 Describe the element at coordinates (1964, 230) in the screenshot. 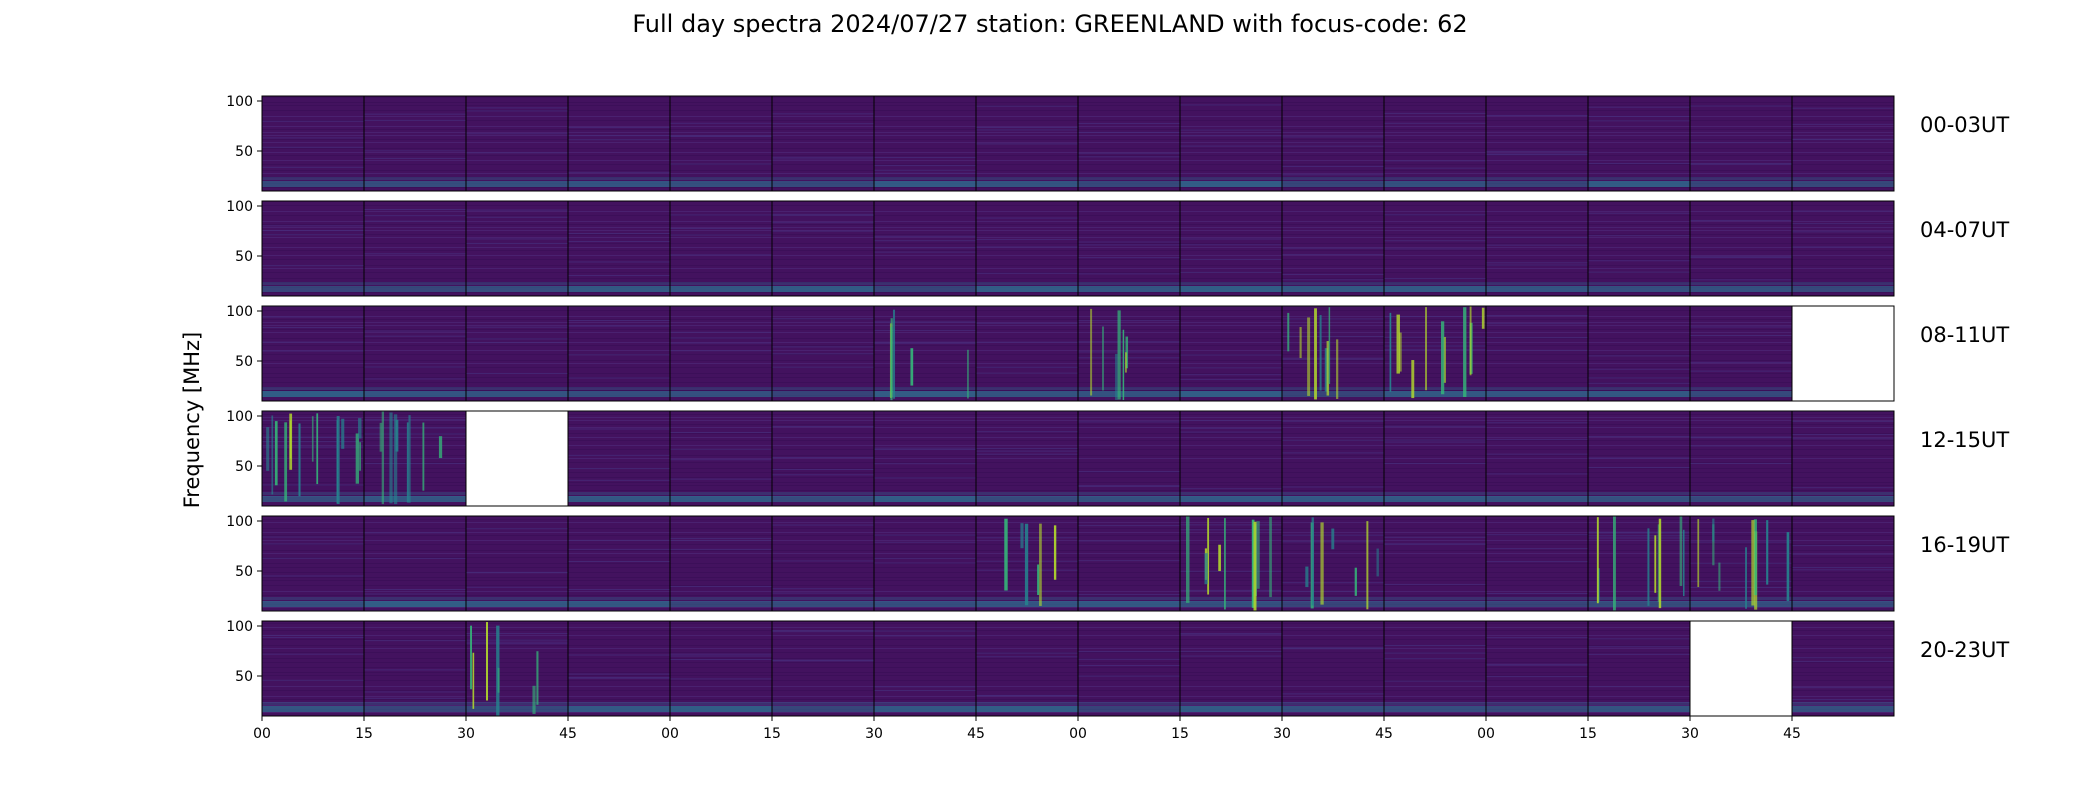

I see `row-label: 04-07UT` at that location.